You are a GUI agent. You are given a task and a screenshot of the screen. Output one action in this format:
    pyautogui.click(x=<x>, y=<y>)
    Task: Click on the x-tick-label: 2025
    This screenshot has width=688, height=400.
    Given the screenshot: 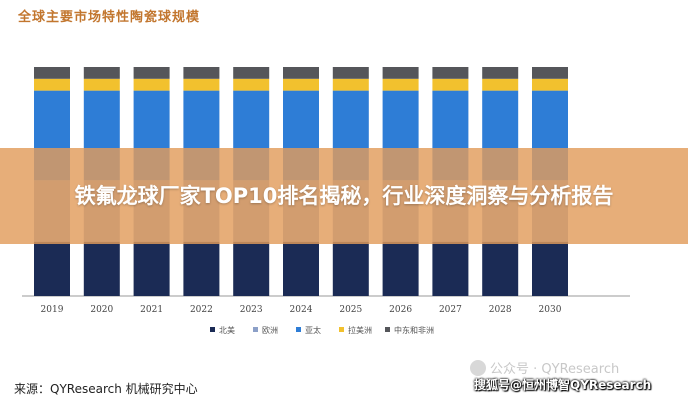 What is the action you would take?
    pyautogui.click(x=350, y=310)
    